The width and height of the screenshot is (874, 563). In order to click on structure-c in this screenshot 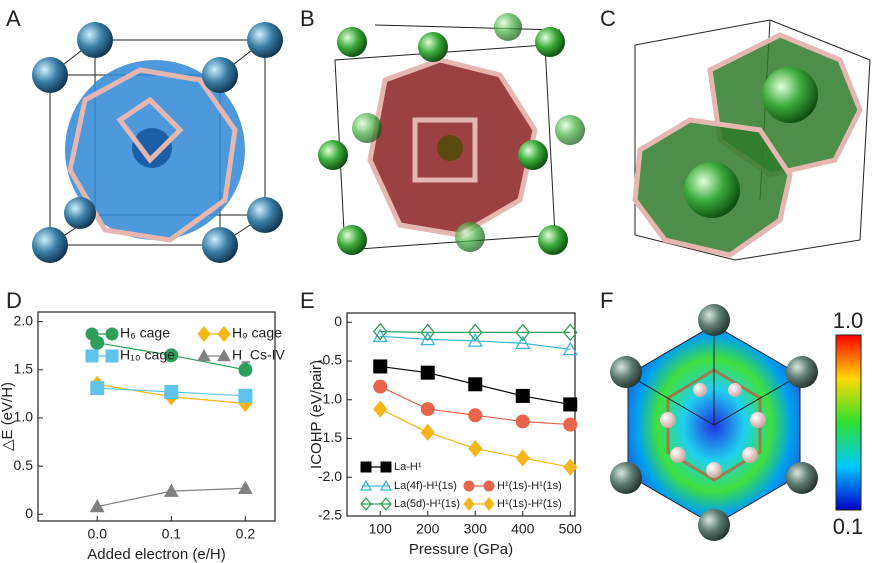, I will do `click(751, 140)`.